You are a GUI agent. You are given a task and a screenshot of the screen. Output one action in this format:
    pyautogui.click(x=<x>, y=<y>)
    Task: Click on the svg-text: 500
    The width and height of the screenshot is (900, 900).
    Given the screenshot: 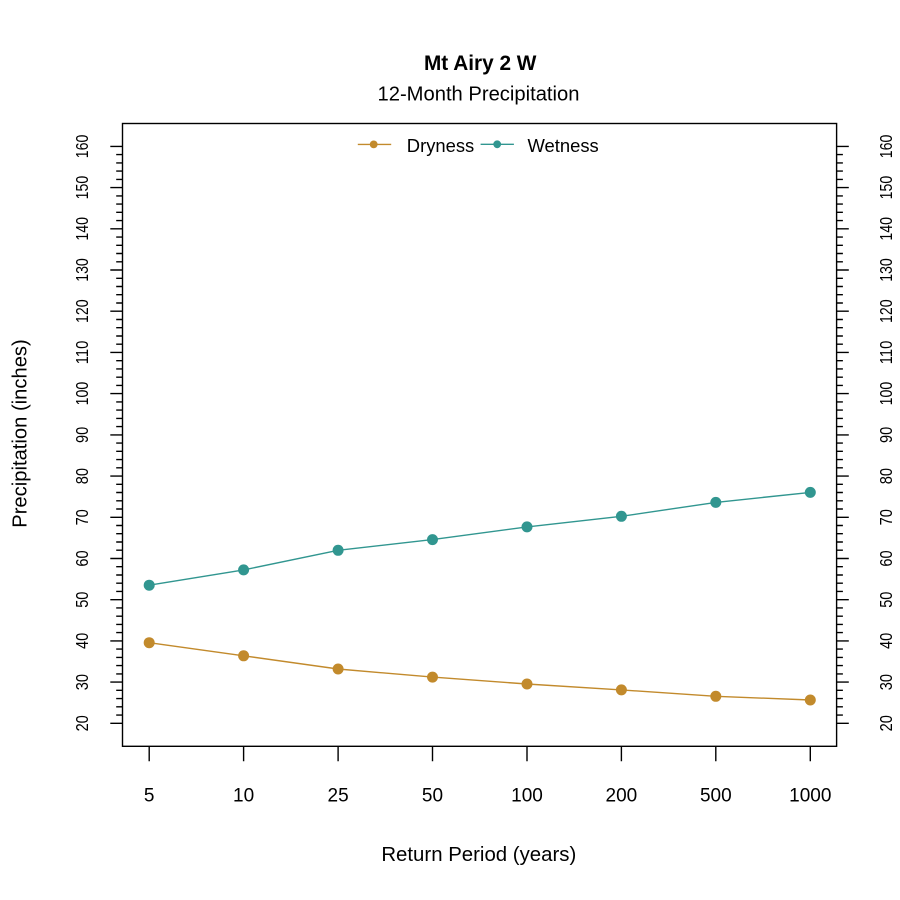 What is the action you would take?
    pyautogui.click(x=716, y=796)
    